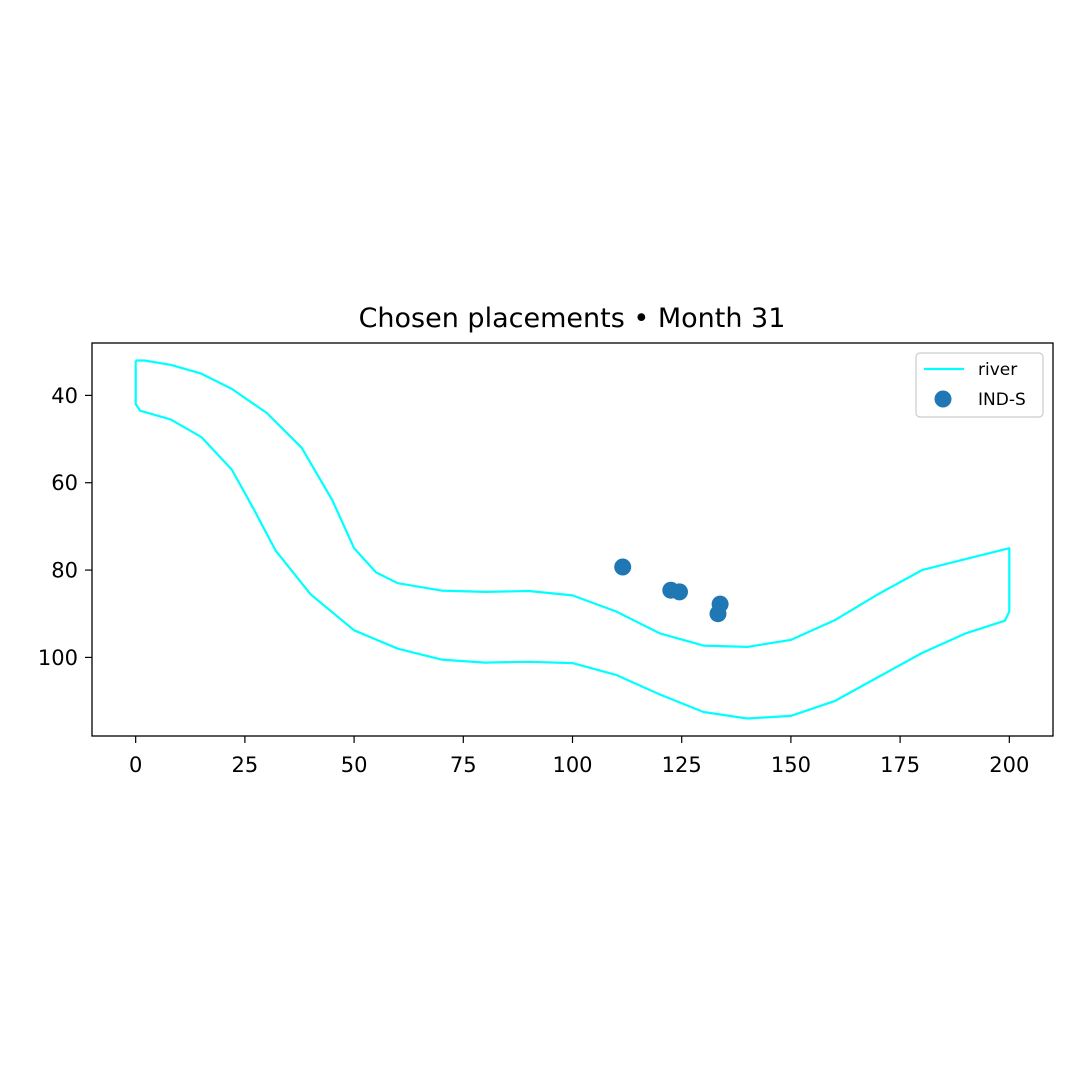  I want to click on legend-label: IND-S, so click(1002, 400).